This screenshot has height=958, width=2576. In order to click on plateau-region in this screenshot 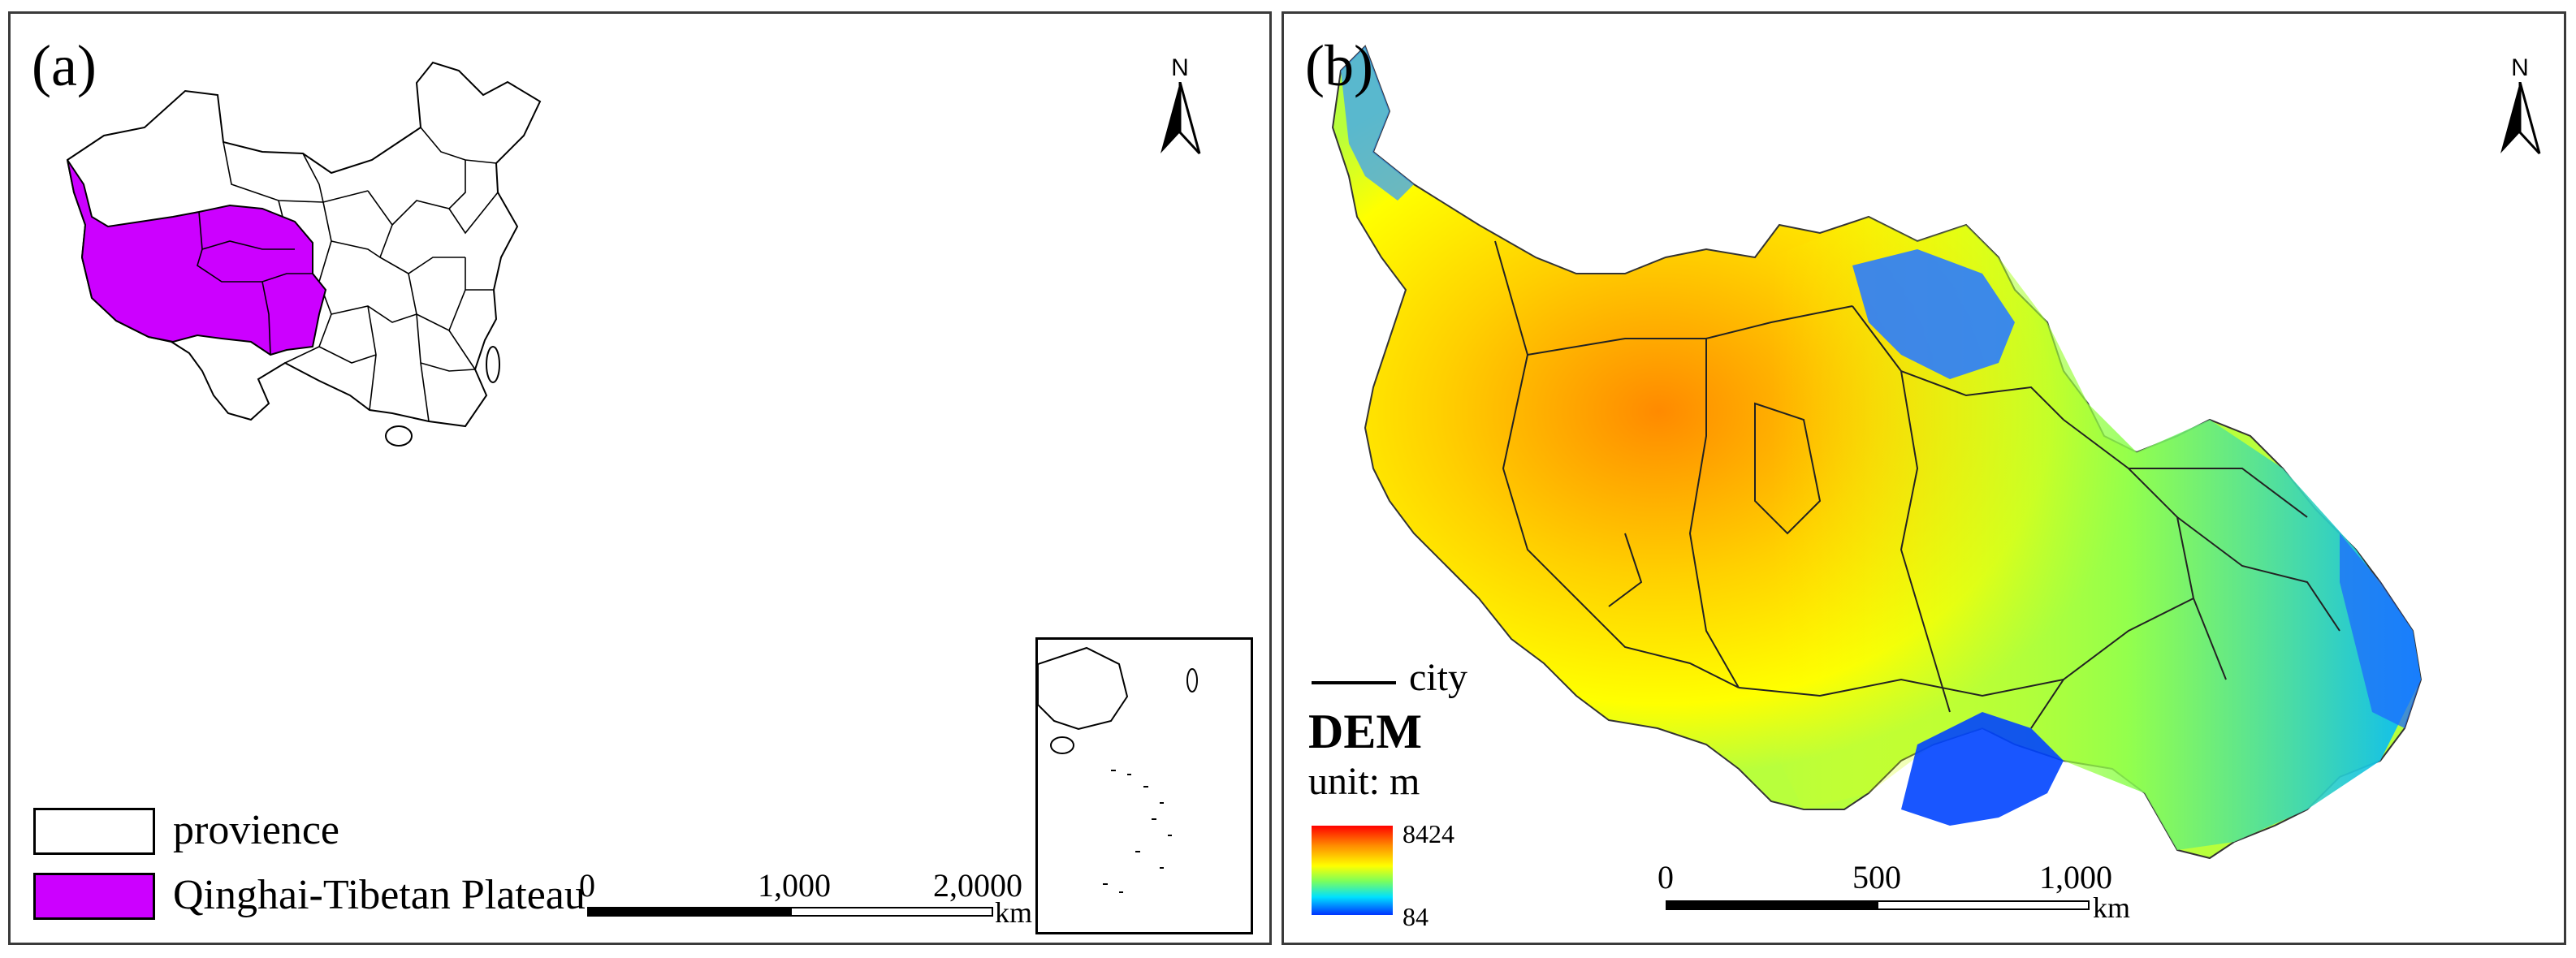, I will do `click(197, 257)`.